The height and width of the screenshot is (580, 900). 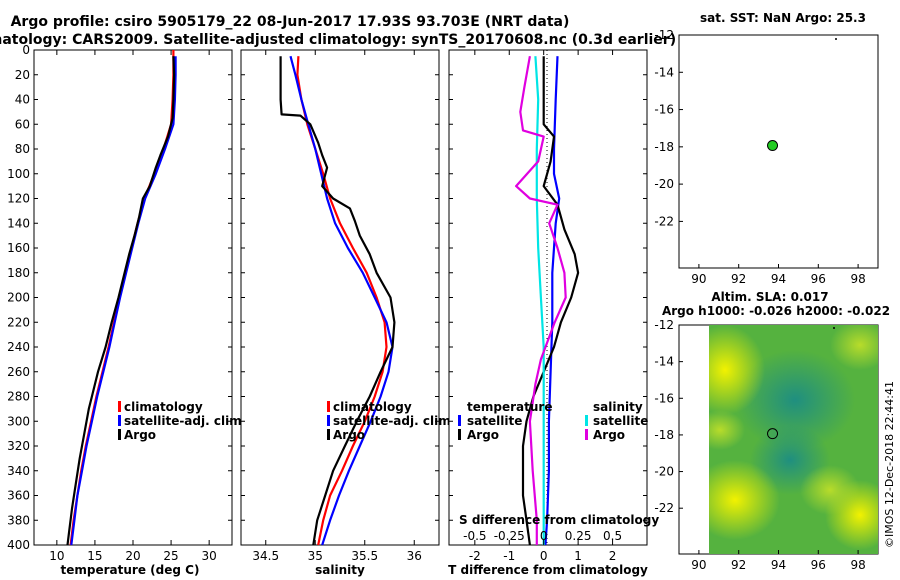 I want to click on x-tick-label: 98, so click(x=857, y=279).